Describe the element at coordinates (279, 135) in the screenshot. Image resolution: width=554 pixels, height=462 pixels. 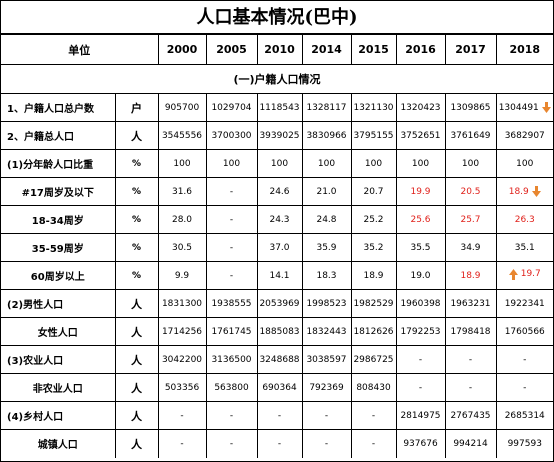
I see `value-text: 3939025` at that location.